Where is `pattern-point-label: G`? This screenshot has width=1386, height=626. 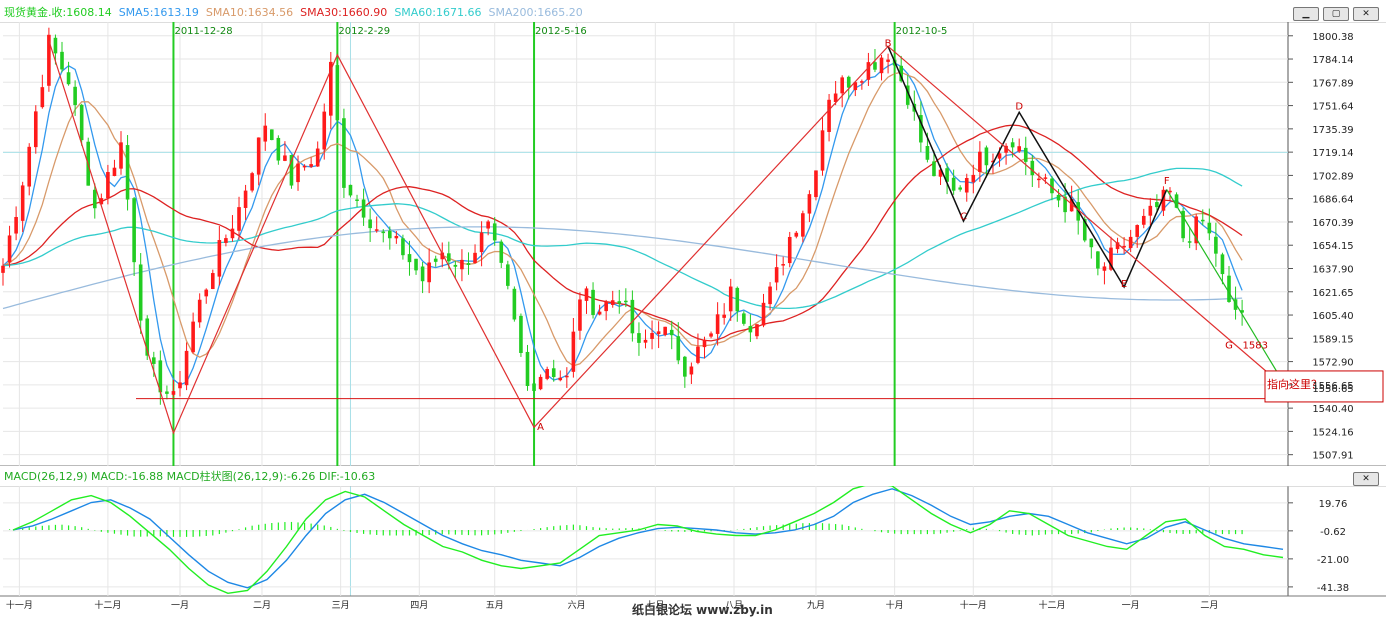
pattern-point-label: G is located at coordinates (1229, 346).